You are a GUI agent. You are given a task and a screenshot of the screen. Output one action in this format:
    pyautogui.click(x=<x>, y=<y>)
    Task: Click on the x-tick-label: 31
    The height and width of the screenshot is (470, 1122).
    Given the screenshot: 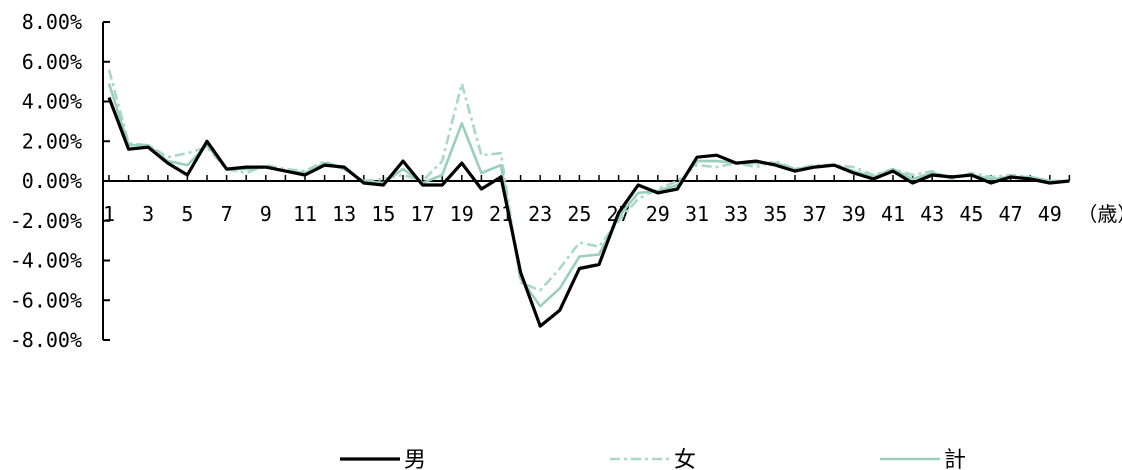 What is the action you would take?
    pyautogui.click(x=697, y=214)
    